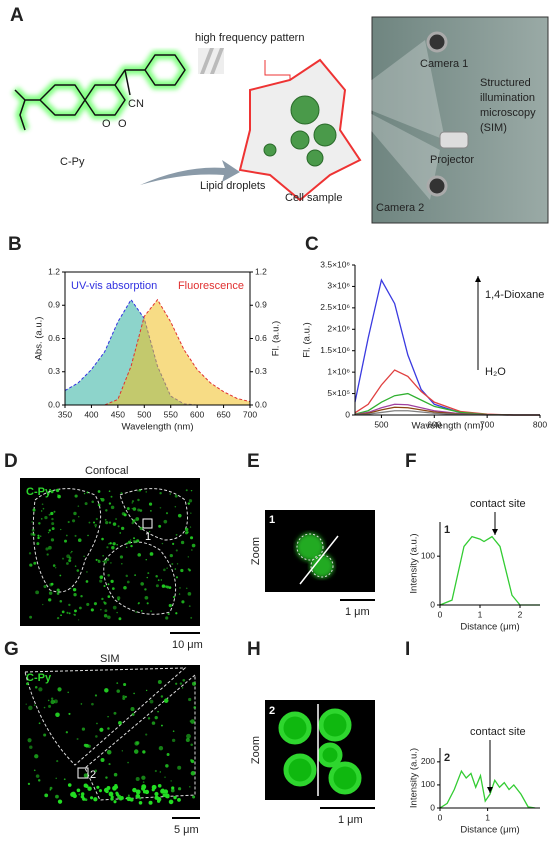 Image resolution: width=554 pixels, height=842 pixels. What do you see at coordinates (100, 91) in the screenshot?
I see `molecule` at bounding box center [100, 91].